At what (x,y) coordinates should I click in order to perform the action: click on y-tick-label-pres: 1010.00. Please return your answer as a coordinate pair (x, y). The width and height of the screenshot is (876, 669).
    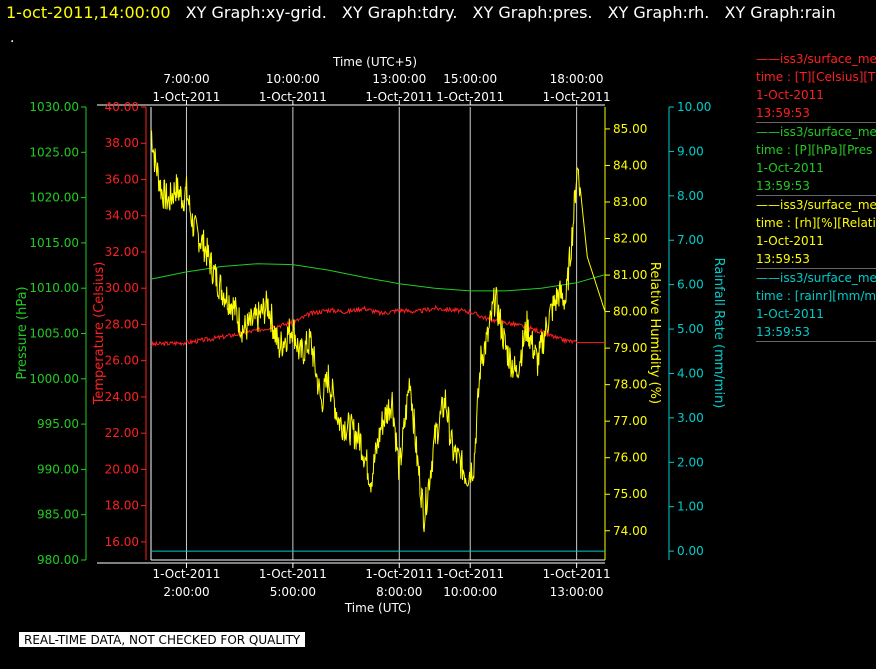
    Looking at the image, I should click on (54, 288).